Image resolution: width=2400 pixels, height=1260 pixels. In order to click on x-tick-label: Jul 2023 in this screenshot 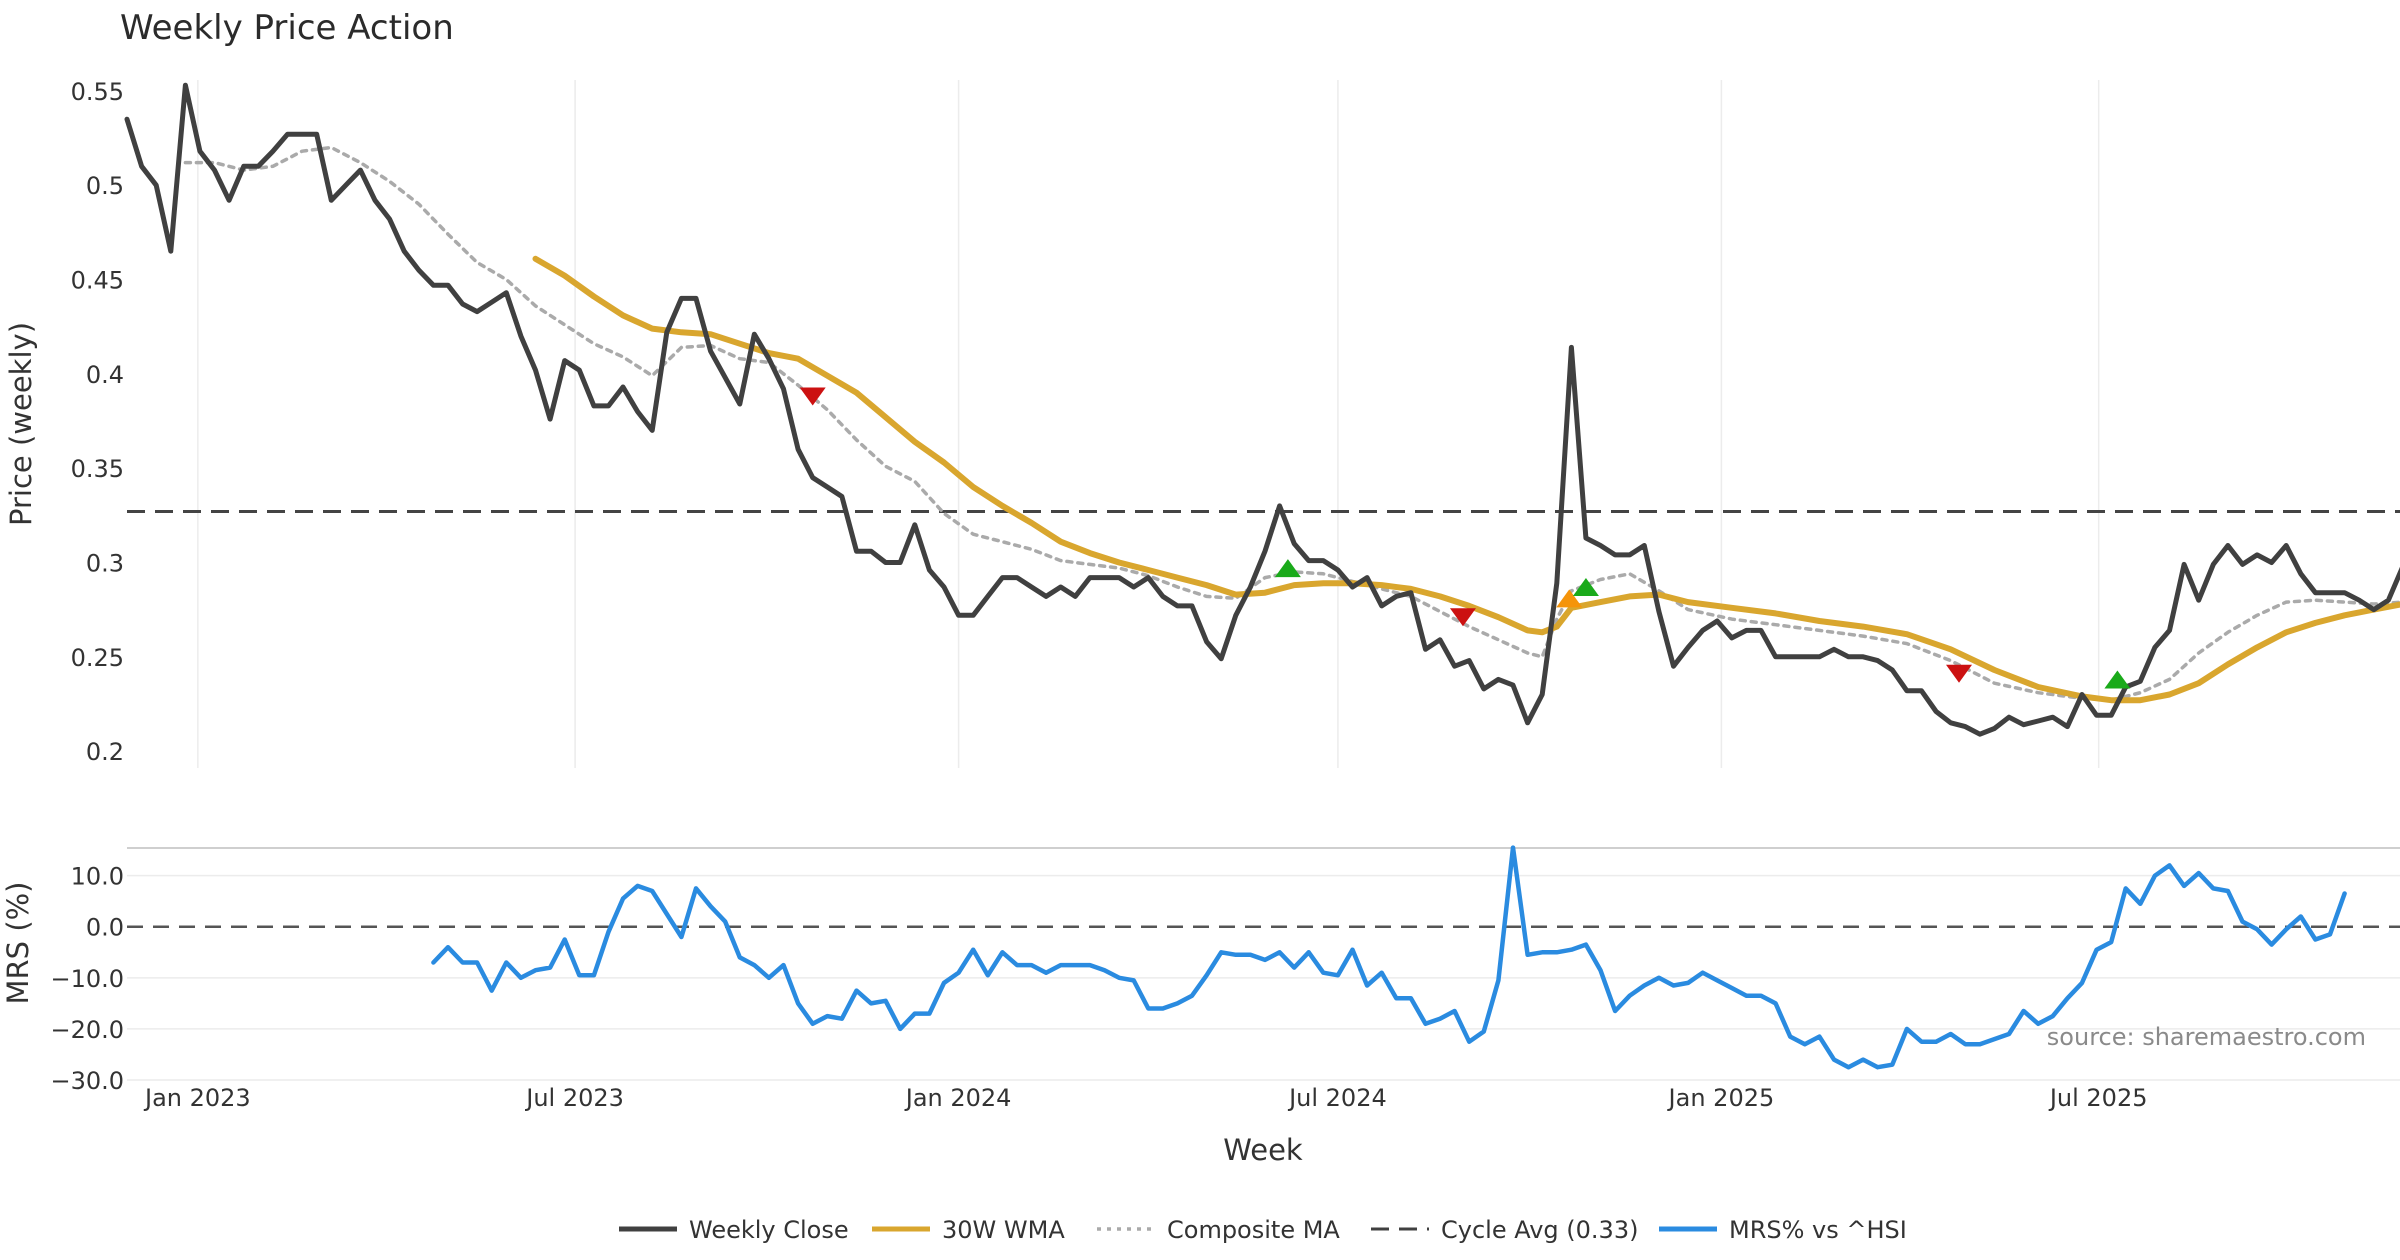, I will do `click(574, 1098)`.